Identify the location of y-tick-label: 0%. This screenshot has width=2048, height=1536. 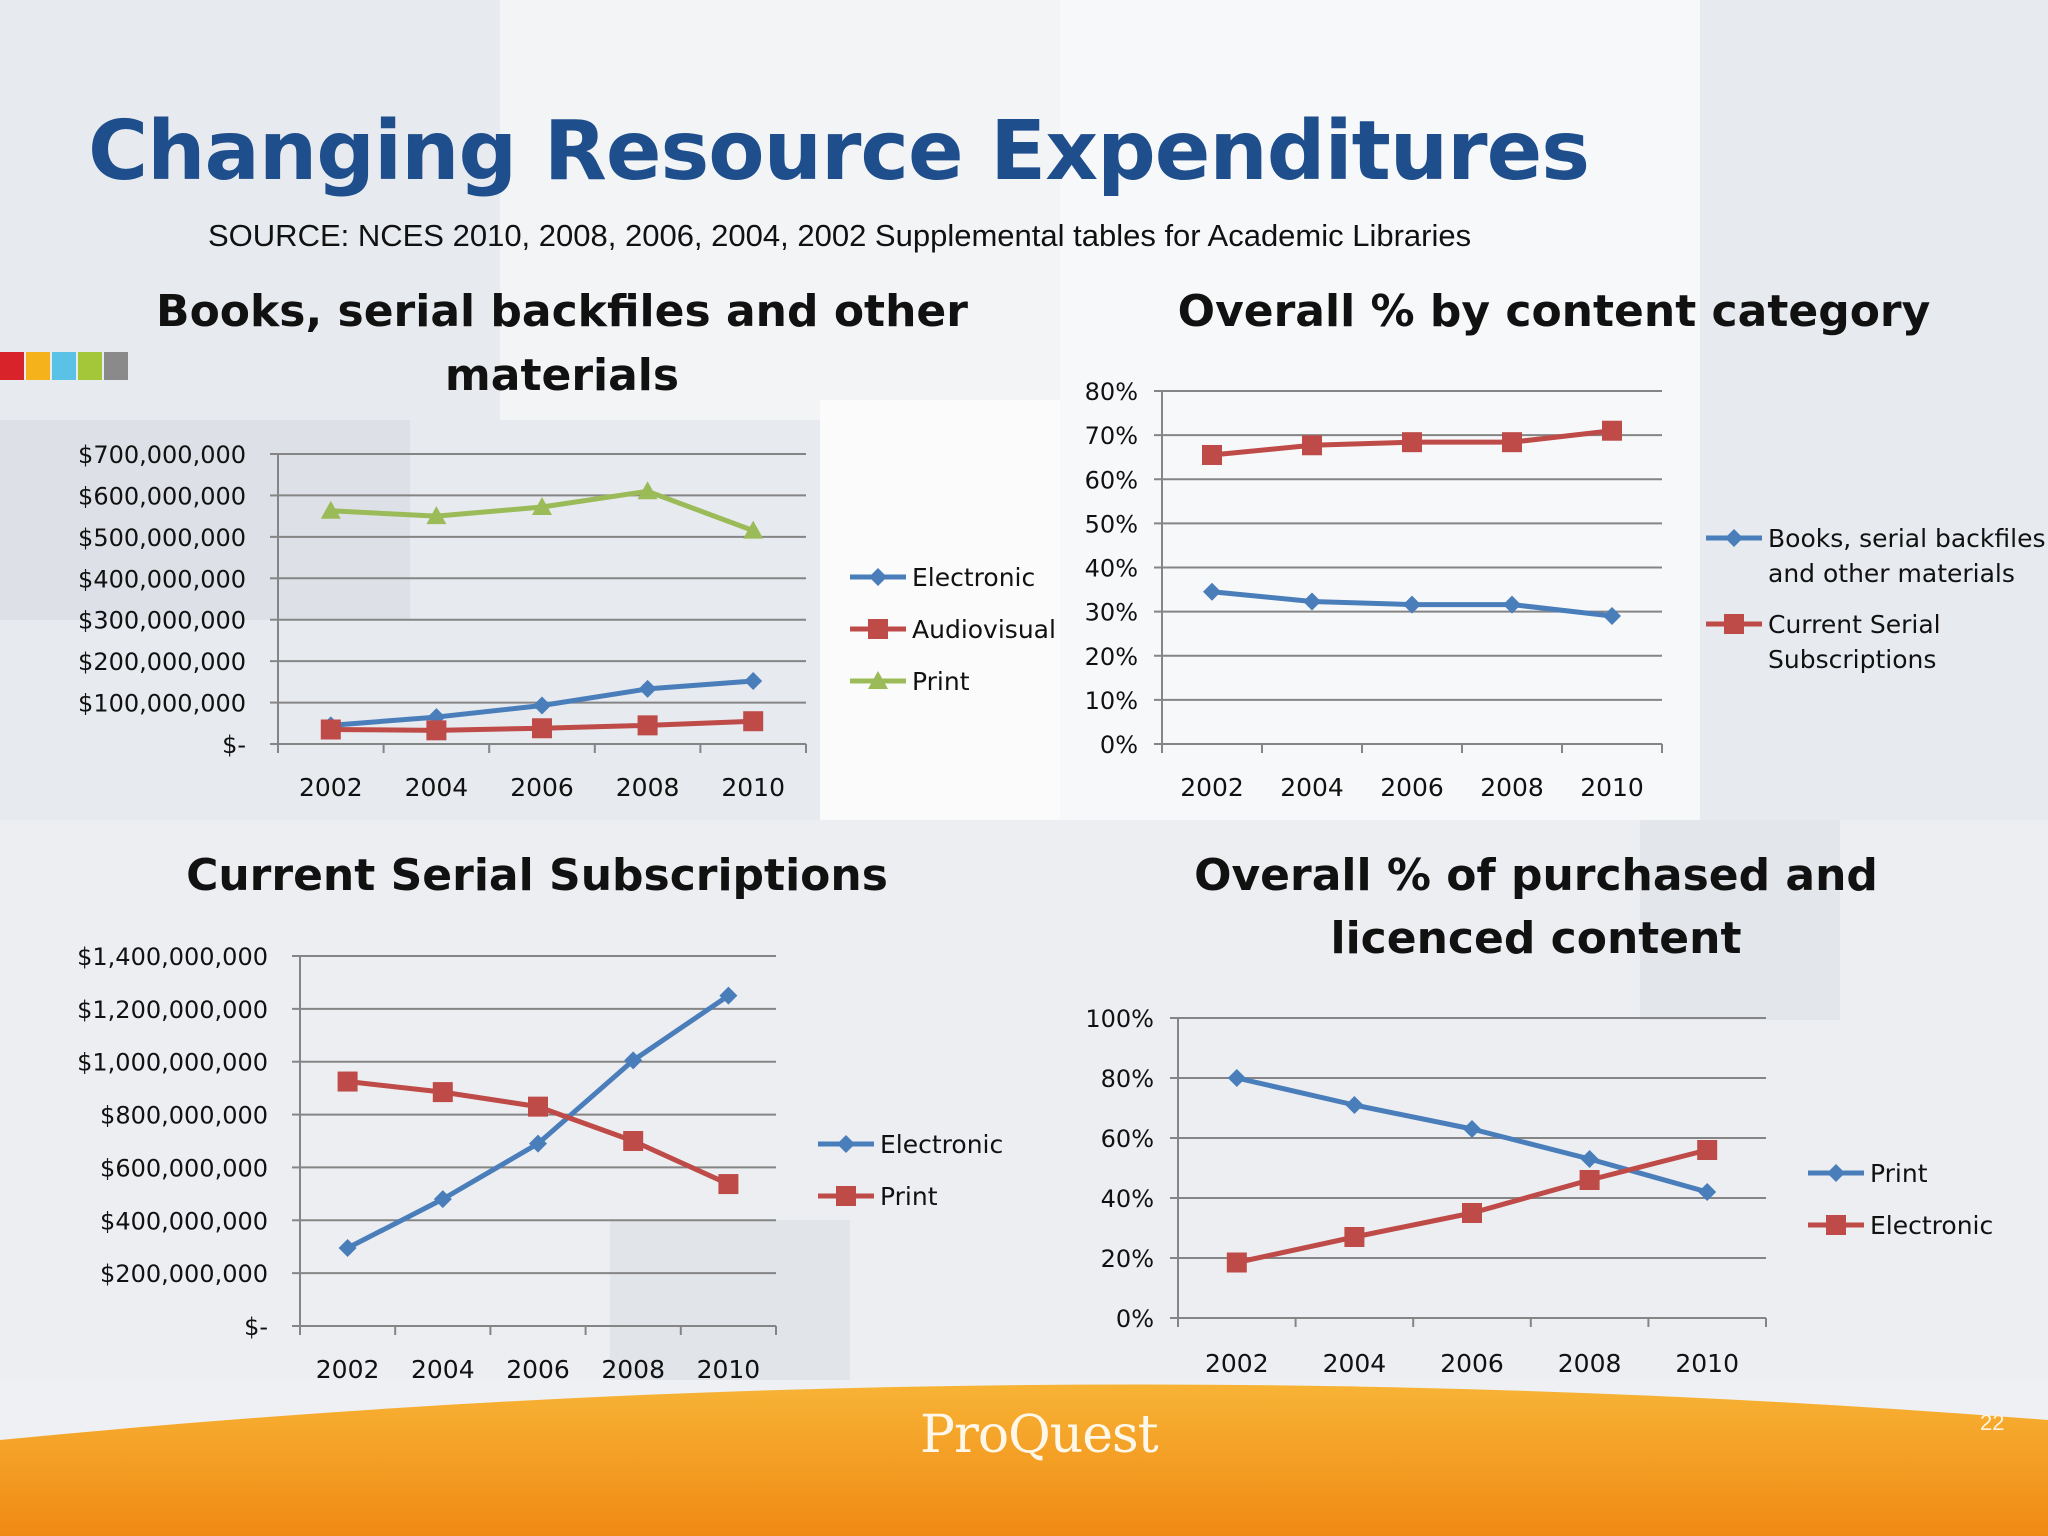
(1119, 745).